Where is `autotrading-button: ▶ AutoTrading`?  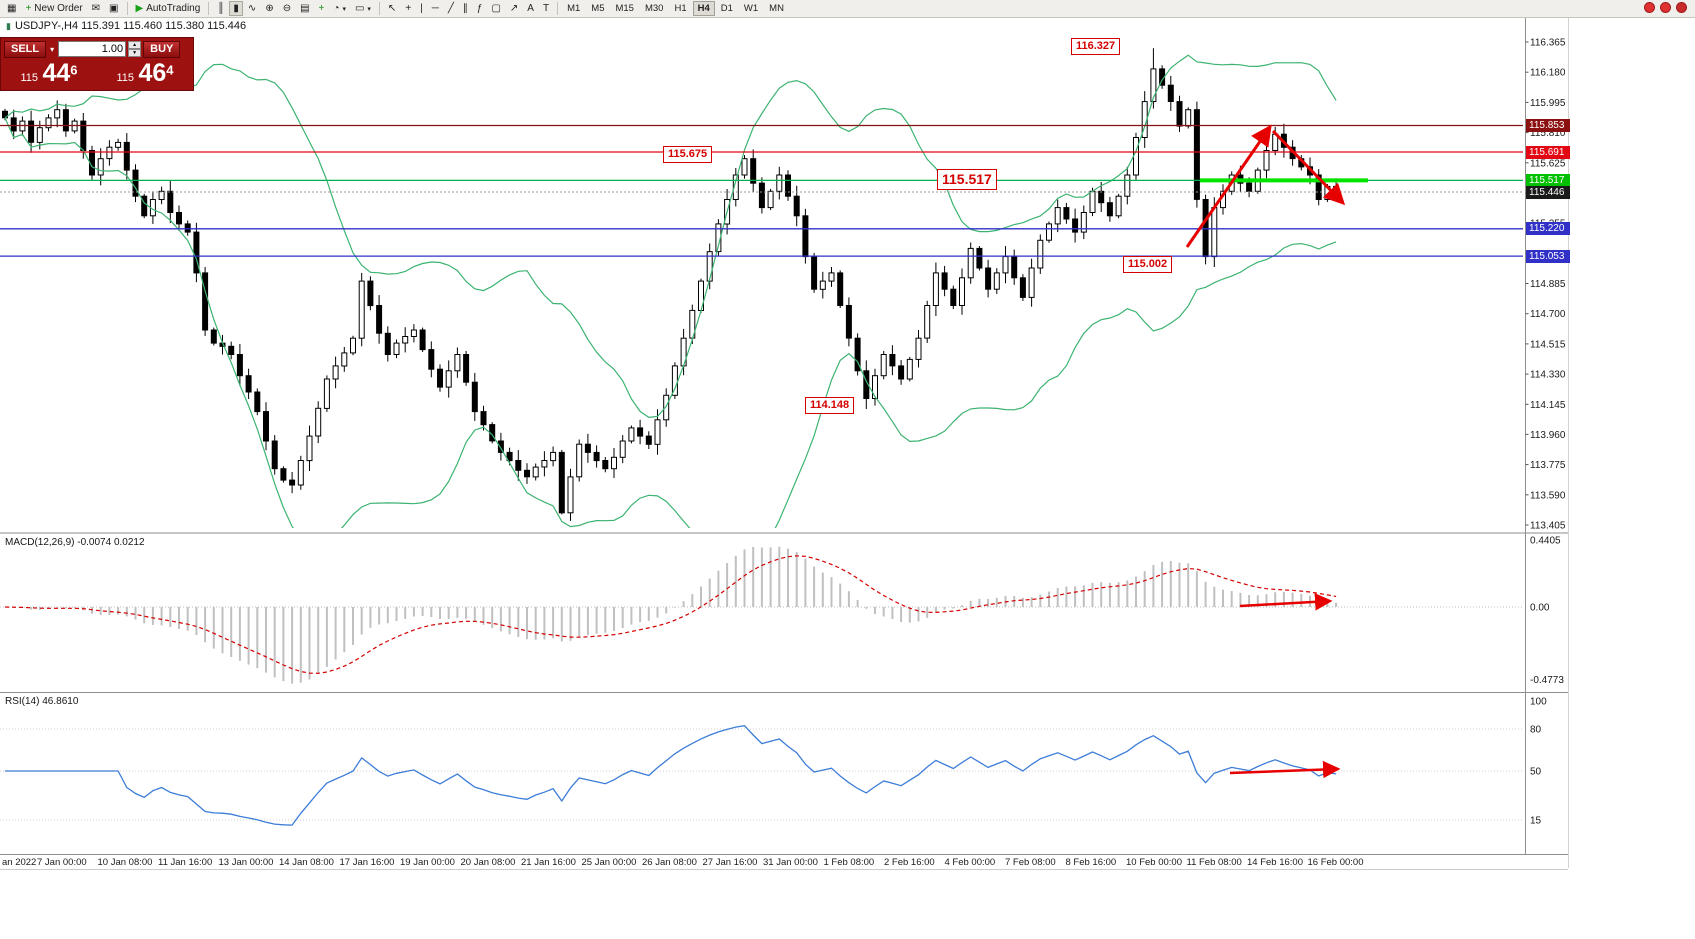 autotrading-button: ▶ AutoTrading is located at coordinates (168, 8).